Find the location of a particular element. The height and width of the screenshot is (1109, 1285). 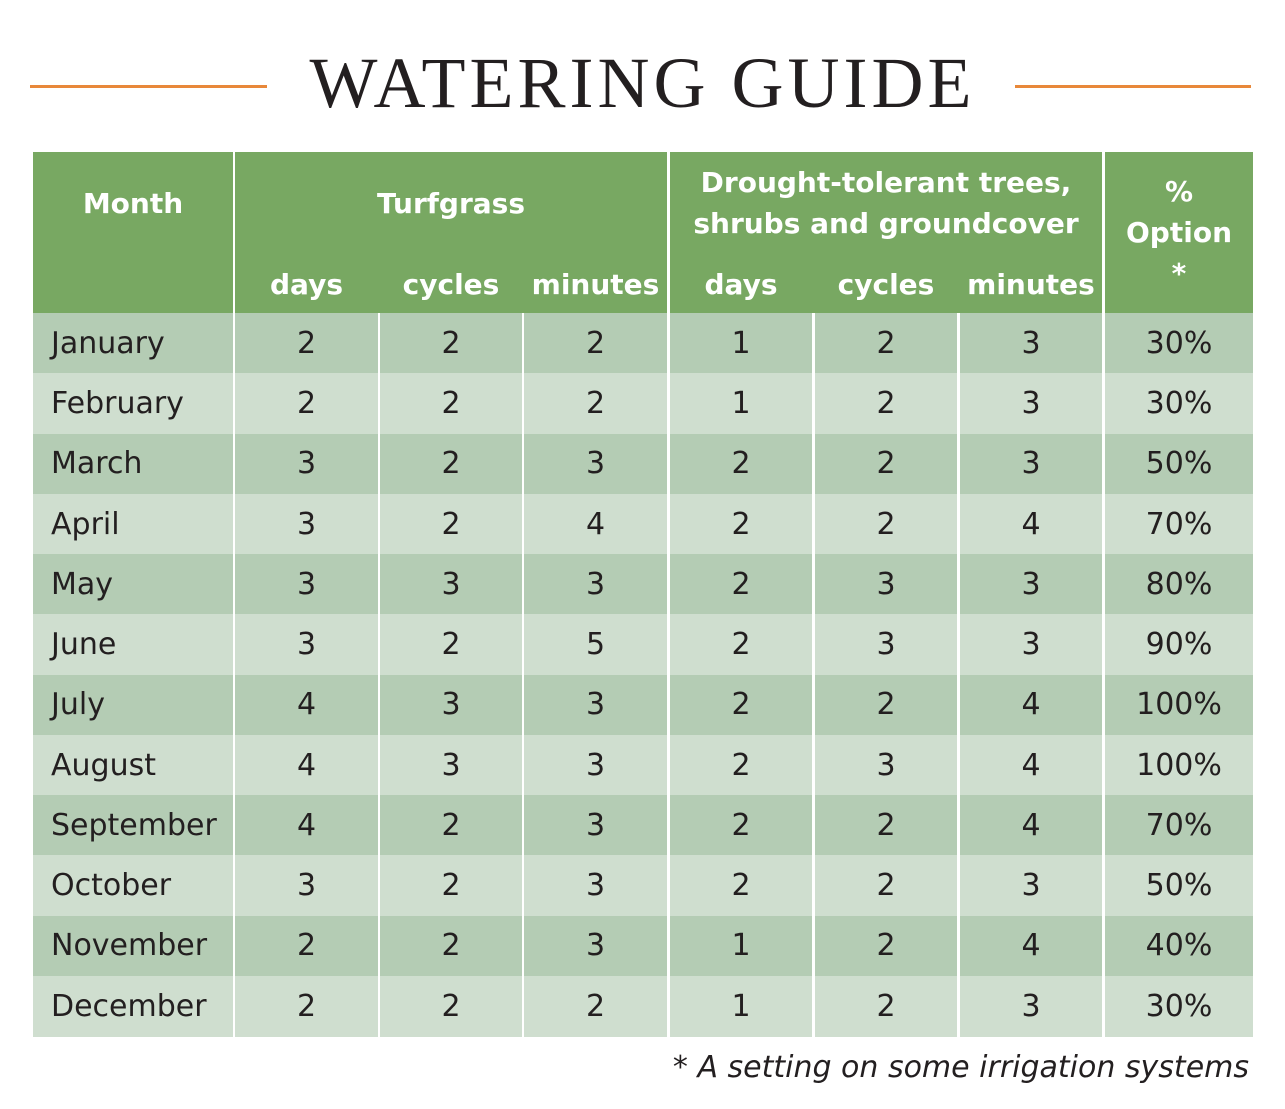

value-cell: 90% is located at coordinates (1179, 644).